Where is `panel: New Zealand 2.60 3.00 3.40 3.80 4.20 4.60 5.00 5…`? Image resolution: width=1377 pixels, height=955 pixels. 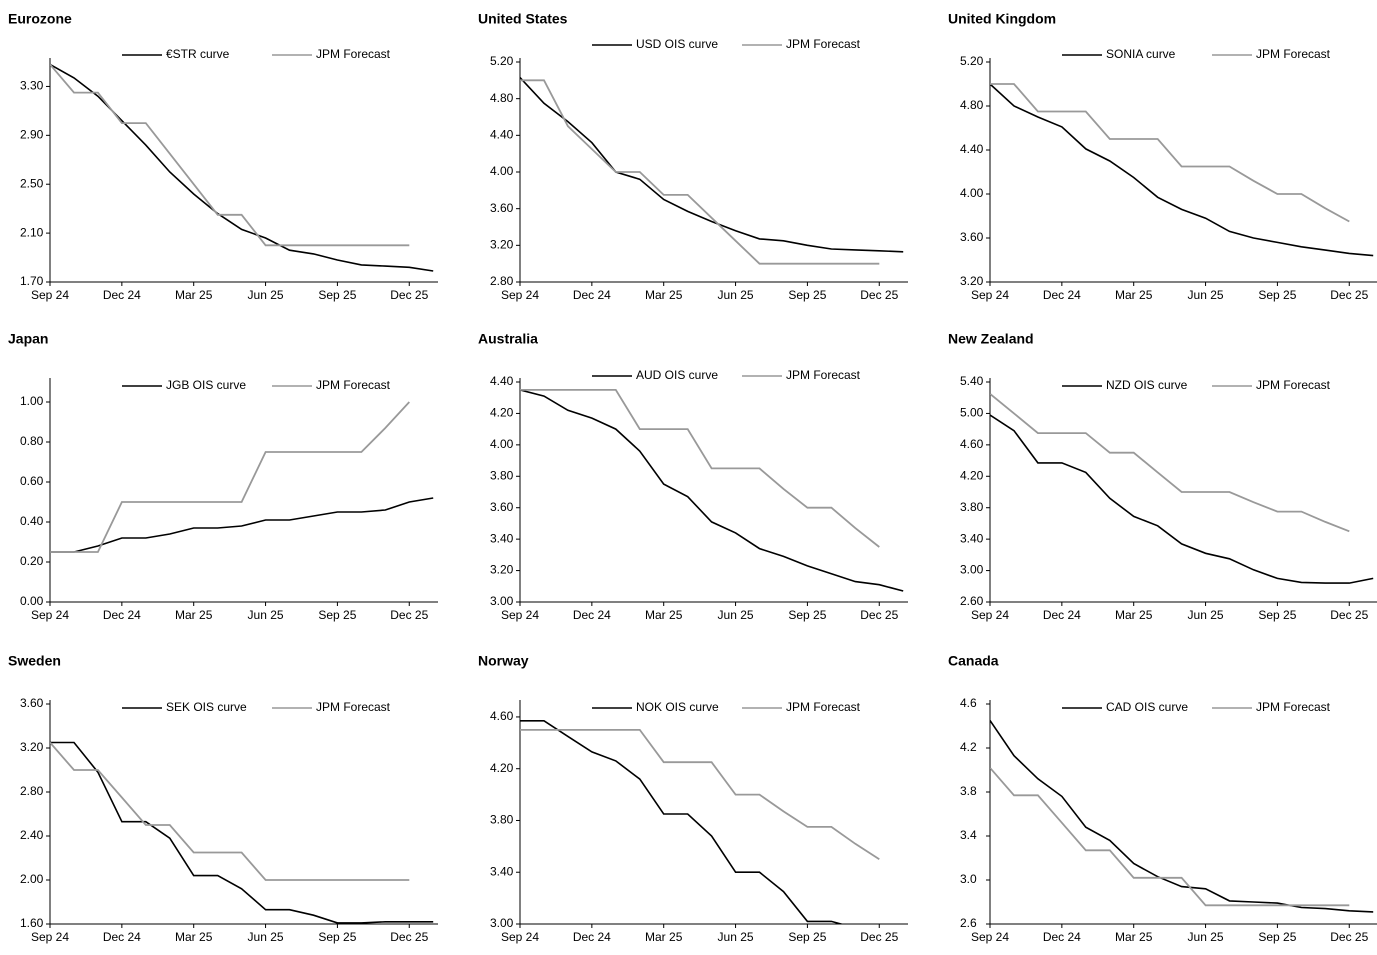 panel: New Zealand 2.60 3.00 3.40 3.80 4.20 4.60 5.00 5… is located at coordinates (1162, 476).